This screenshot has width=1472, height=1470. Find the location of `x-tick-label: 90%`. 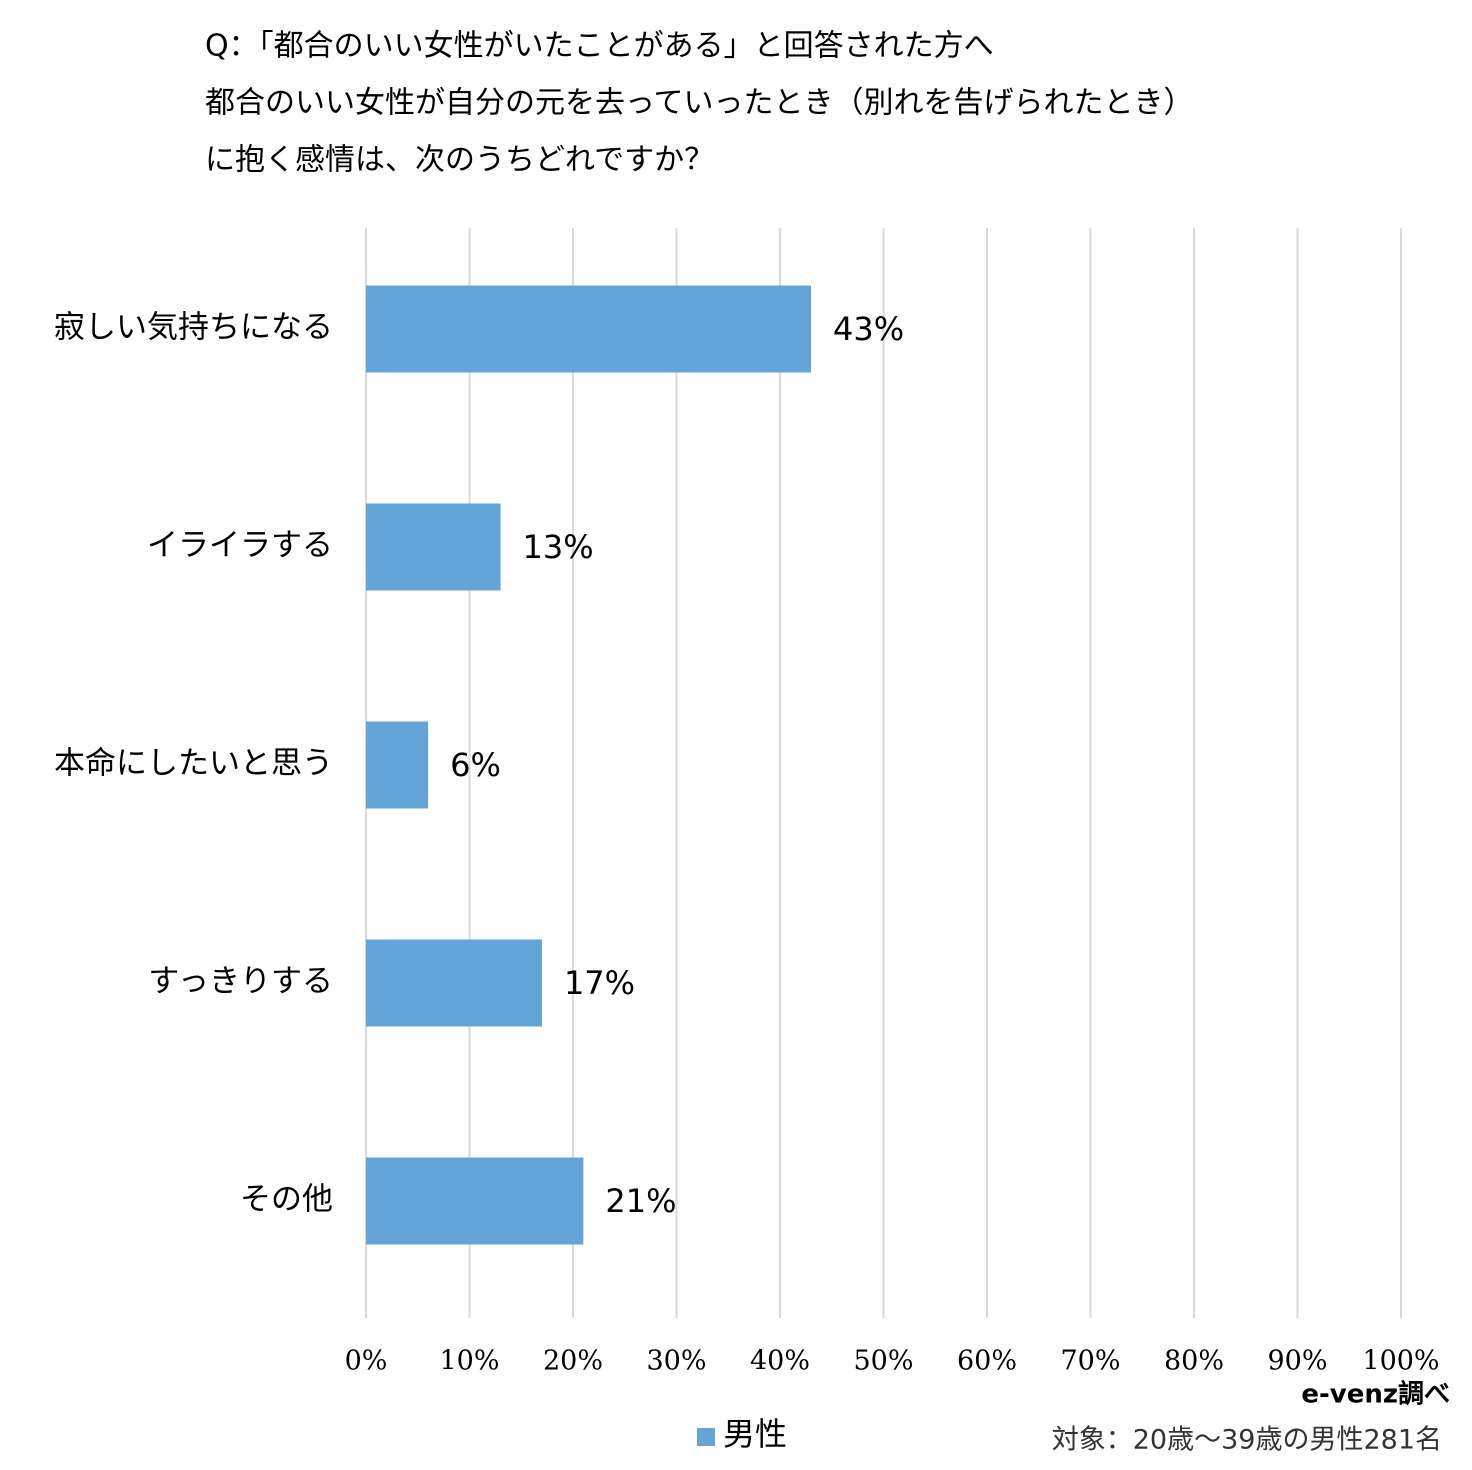

x-tick-label: 90% is located at coordinates (1297, 1361).